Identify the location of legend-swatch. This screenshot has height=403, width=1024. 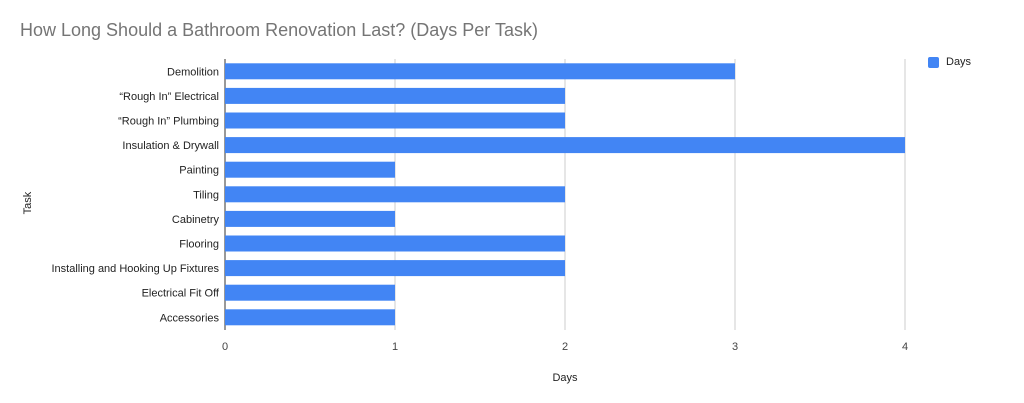
(933, 62).